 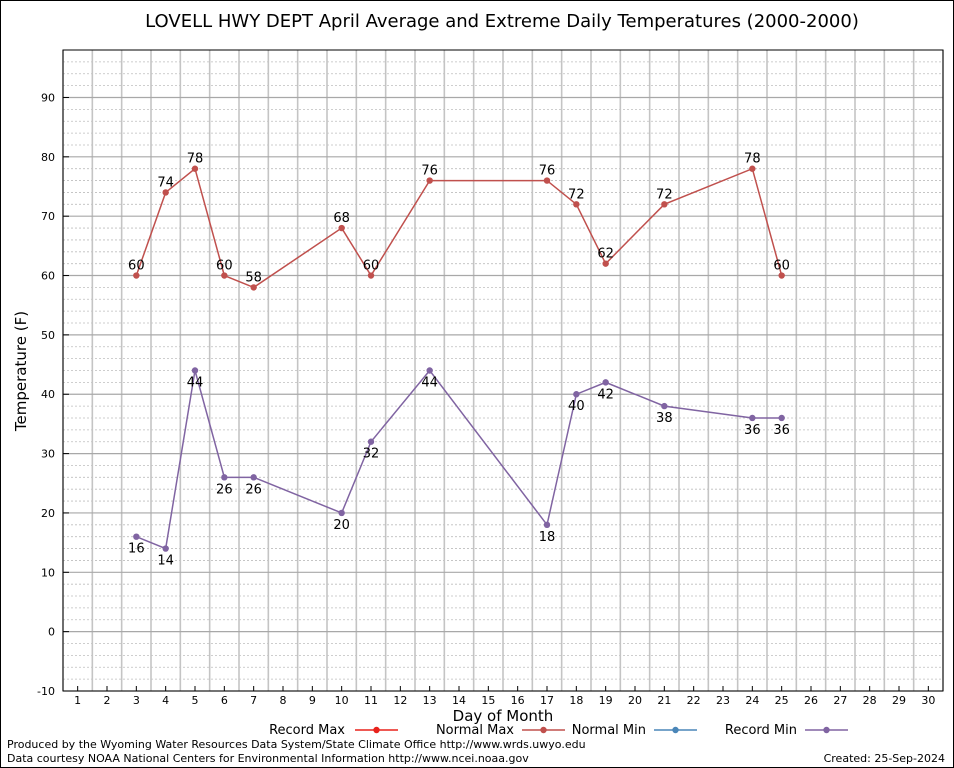 What do you see at coordinates (459, 221) in the screenshot?
I see `series-normal-max: 60 74 78 60 58 68 60 76 76 72 62 72 78 60` at bounding box center [459, 221].